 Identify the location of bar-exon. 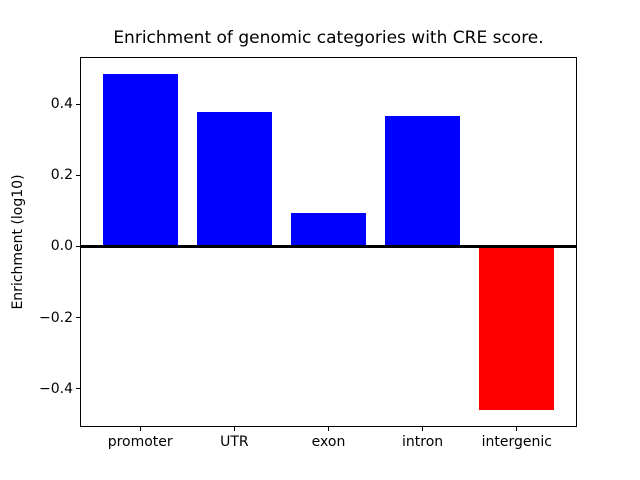
(328, 229).